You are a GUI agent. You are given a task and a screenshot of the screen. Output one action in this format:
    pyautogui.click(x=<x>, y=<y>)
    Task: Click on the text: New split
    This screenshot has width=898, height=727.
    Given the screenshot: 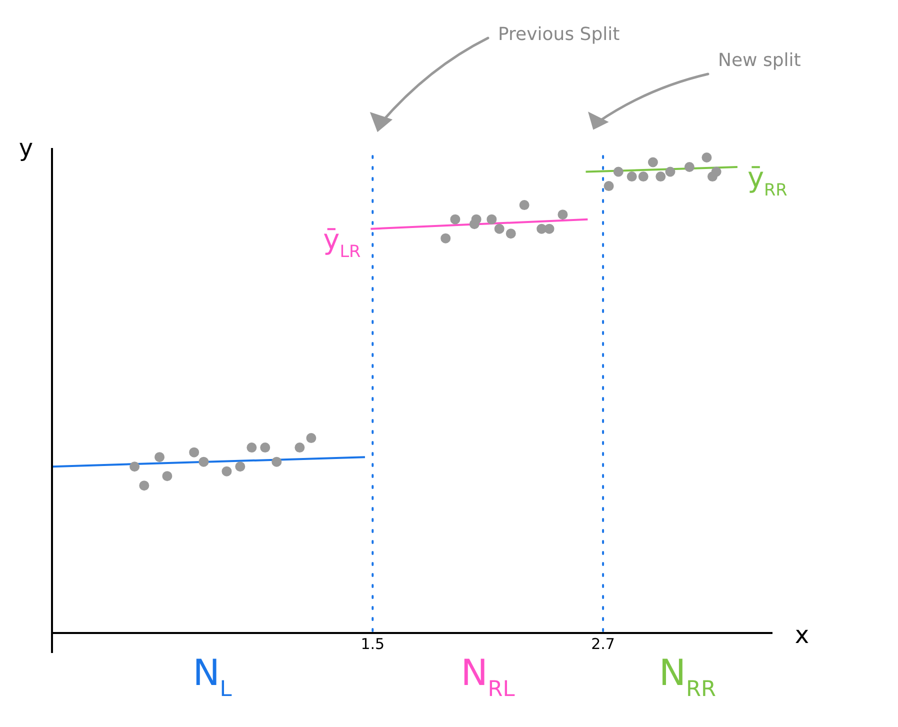 What is the action you would take?
    pyautogui.click(x=759, y=60)
    